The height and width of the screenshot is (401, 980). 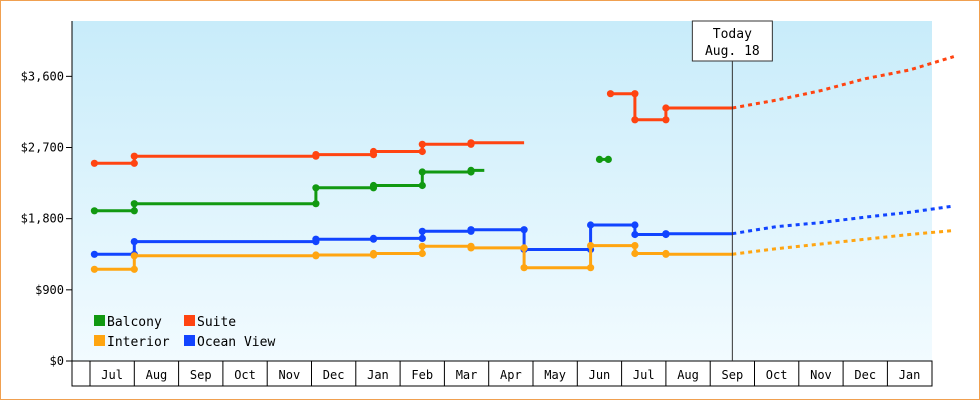 I want to click on ocean-view-forecast-line, so click(x=843, y=220).